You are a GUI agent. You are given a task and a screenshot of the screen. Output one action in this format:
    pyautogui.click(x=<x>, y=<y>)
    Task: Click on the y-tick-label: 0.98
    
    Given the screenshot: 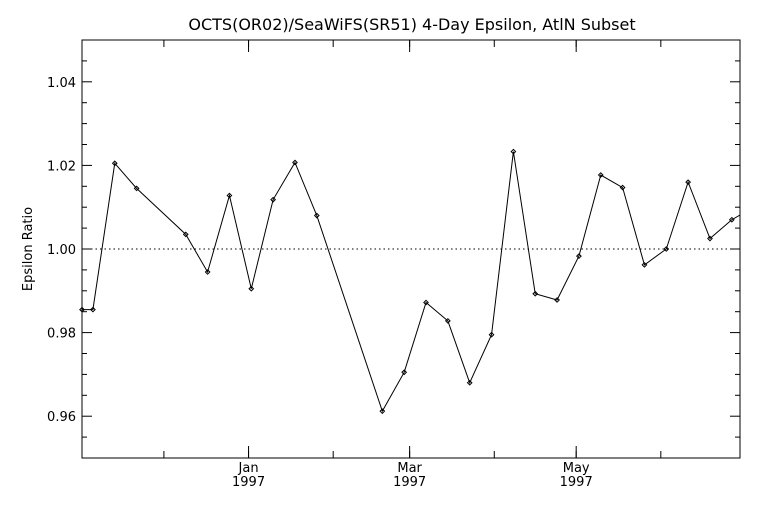 What is the action you would take?
    pyautogui.click(x=61, y=334)
    